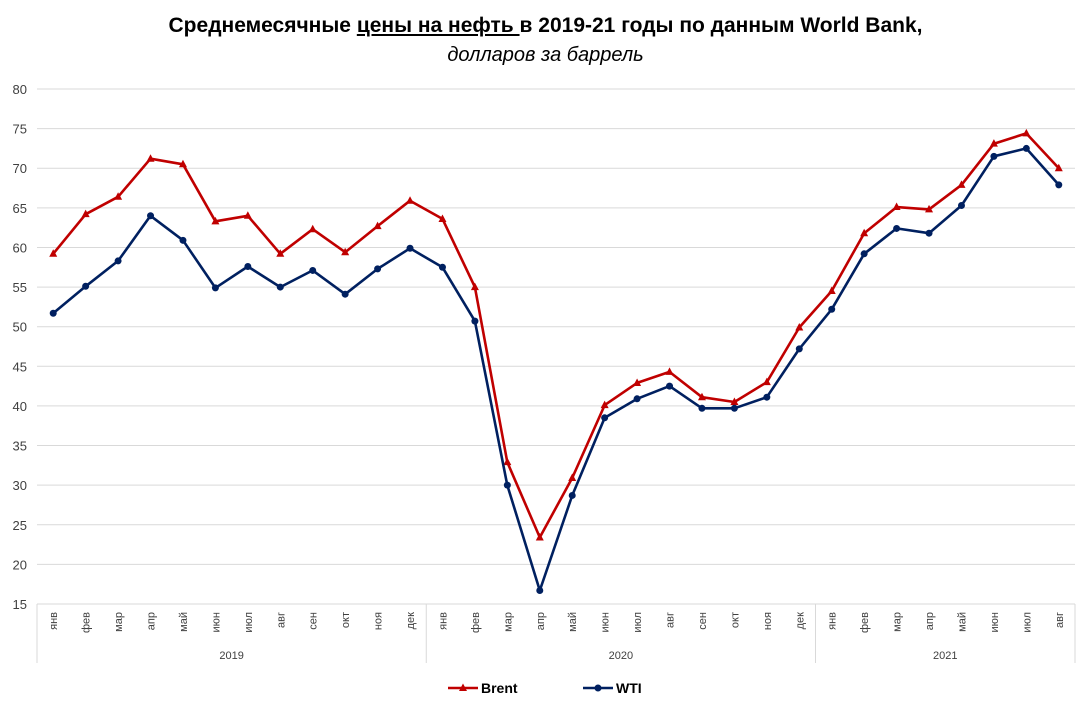 The height and width of the screenshot is (712, 1091). What do you see at coordinates (20, 604) in the screenshot?
I see `y-tick-label: 15` at bounding box center [20, 604].